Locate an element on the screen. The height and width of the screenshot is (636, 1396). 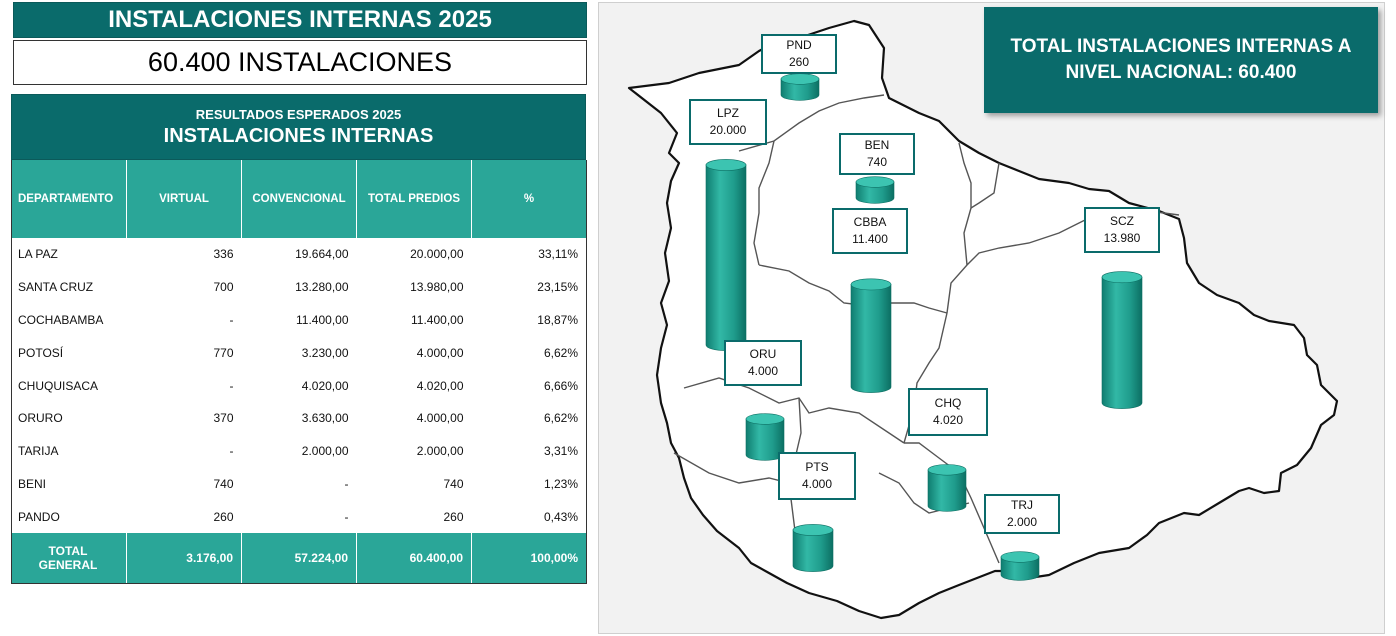
table-cell: POTOSÍ is located at coordinates (69, 353).